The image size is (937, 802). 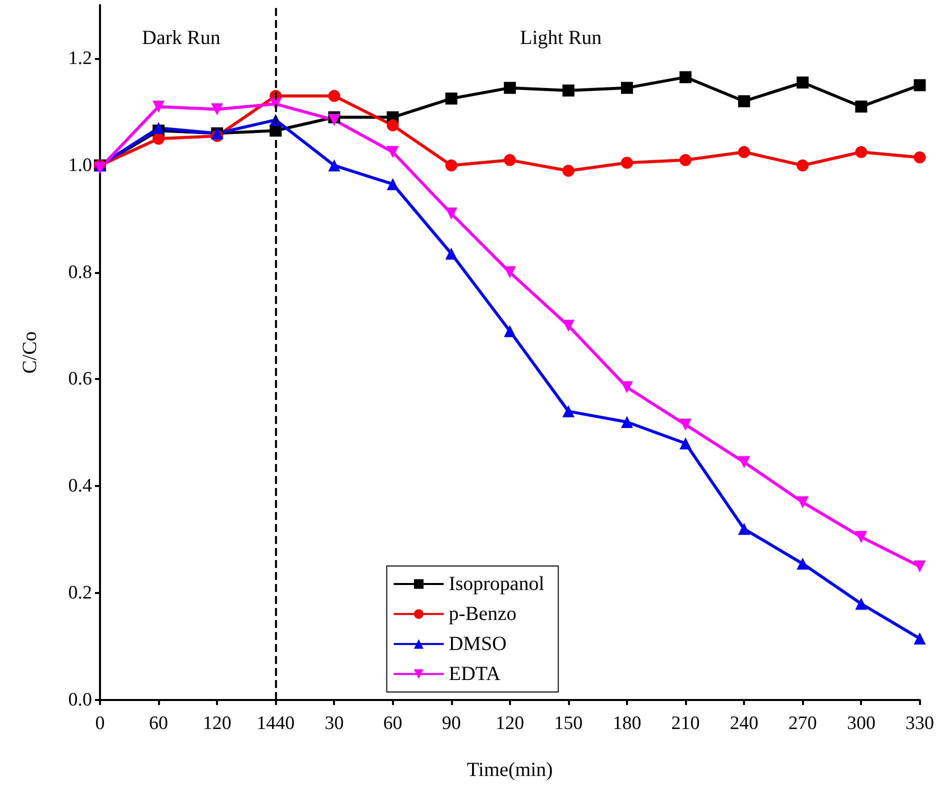 I want to click on x-tick-label: 240, so click(x=744, y=723).